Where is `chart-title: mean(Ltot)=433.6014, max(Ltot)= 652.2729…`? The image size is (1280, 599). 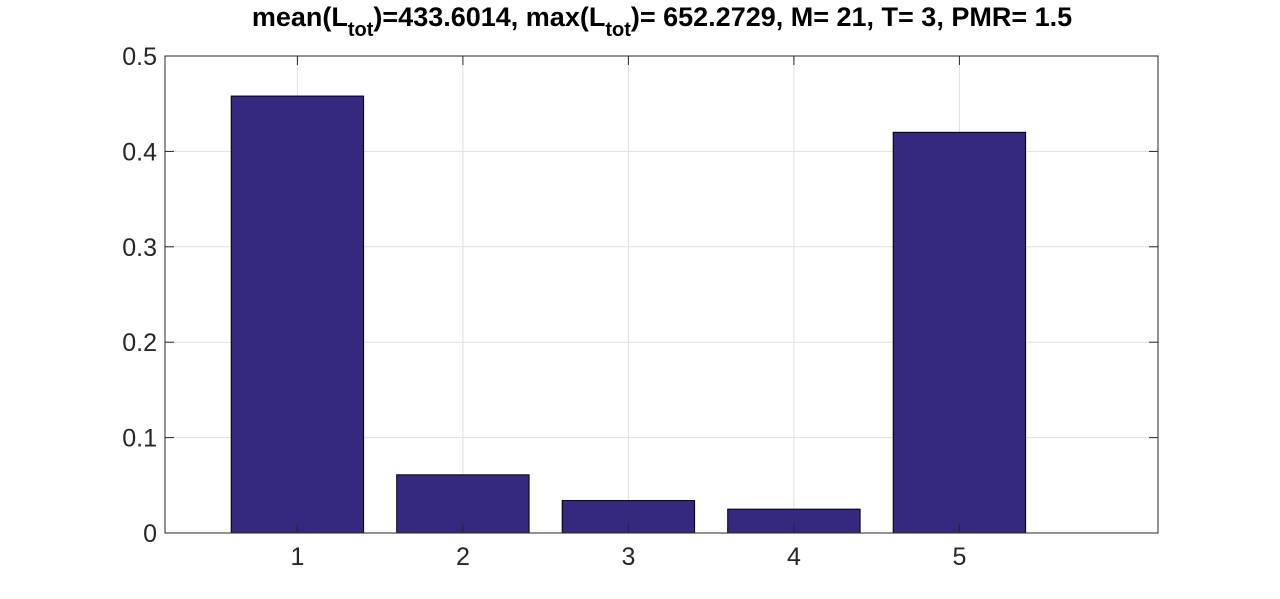
chart-title: mean(Ltot)=433.6014, max(Ltot)= 652.2729… is located at coordinates (662, 21).